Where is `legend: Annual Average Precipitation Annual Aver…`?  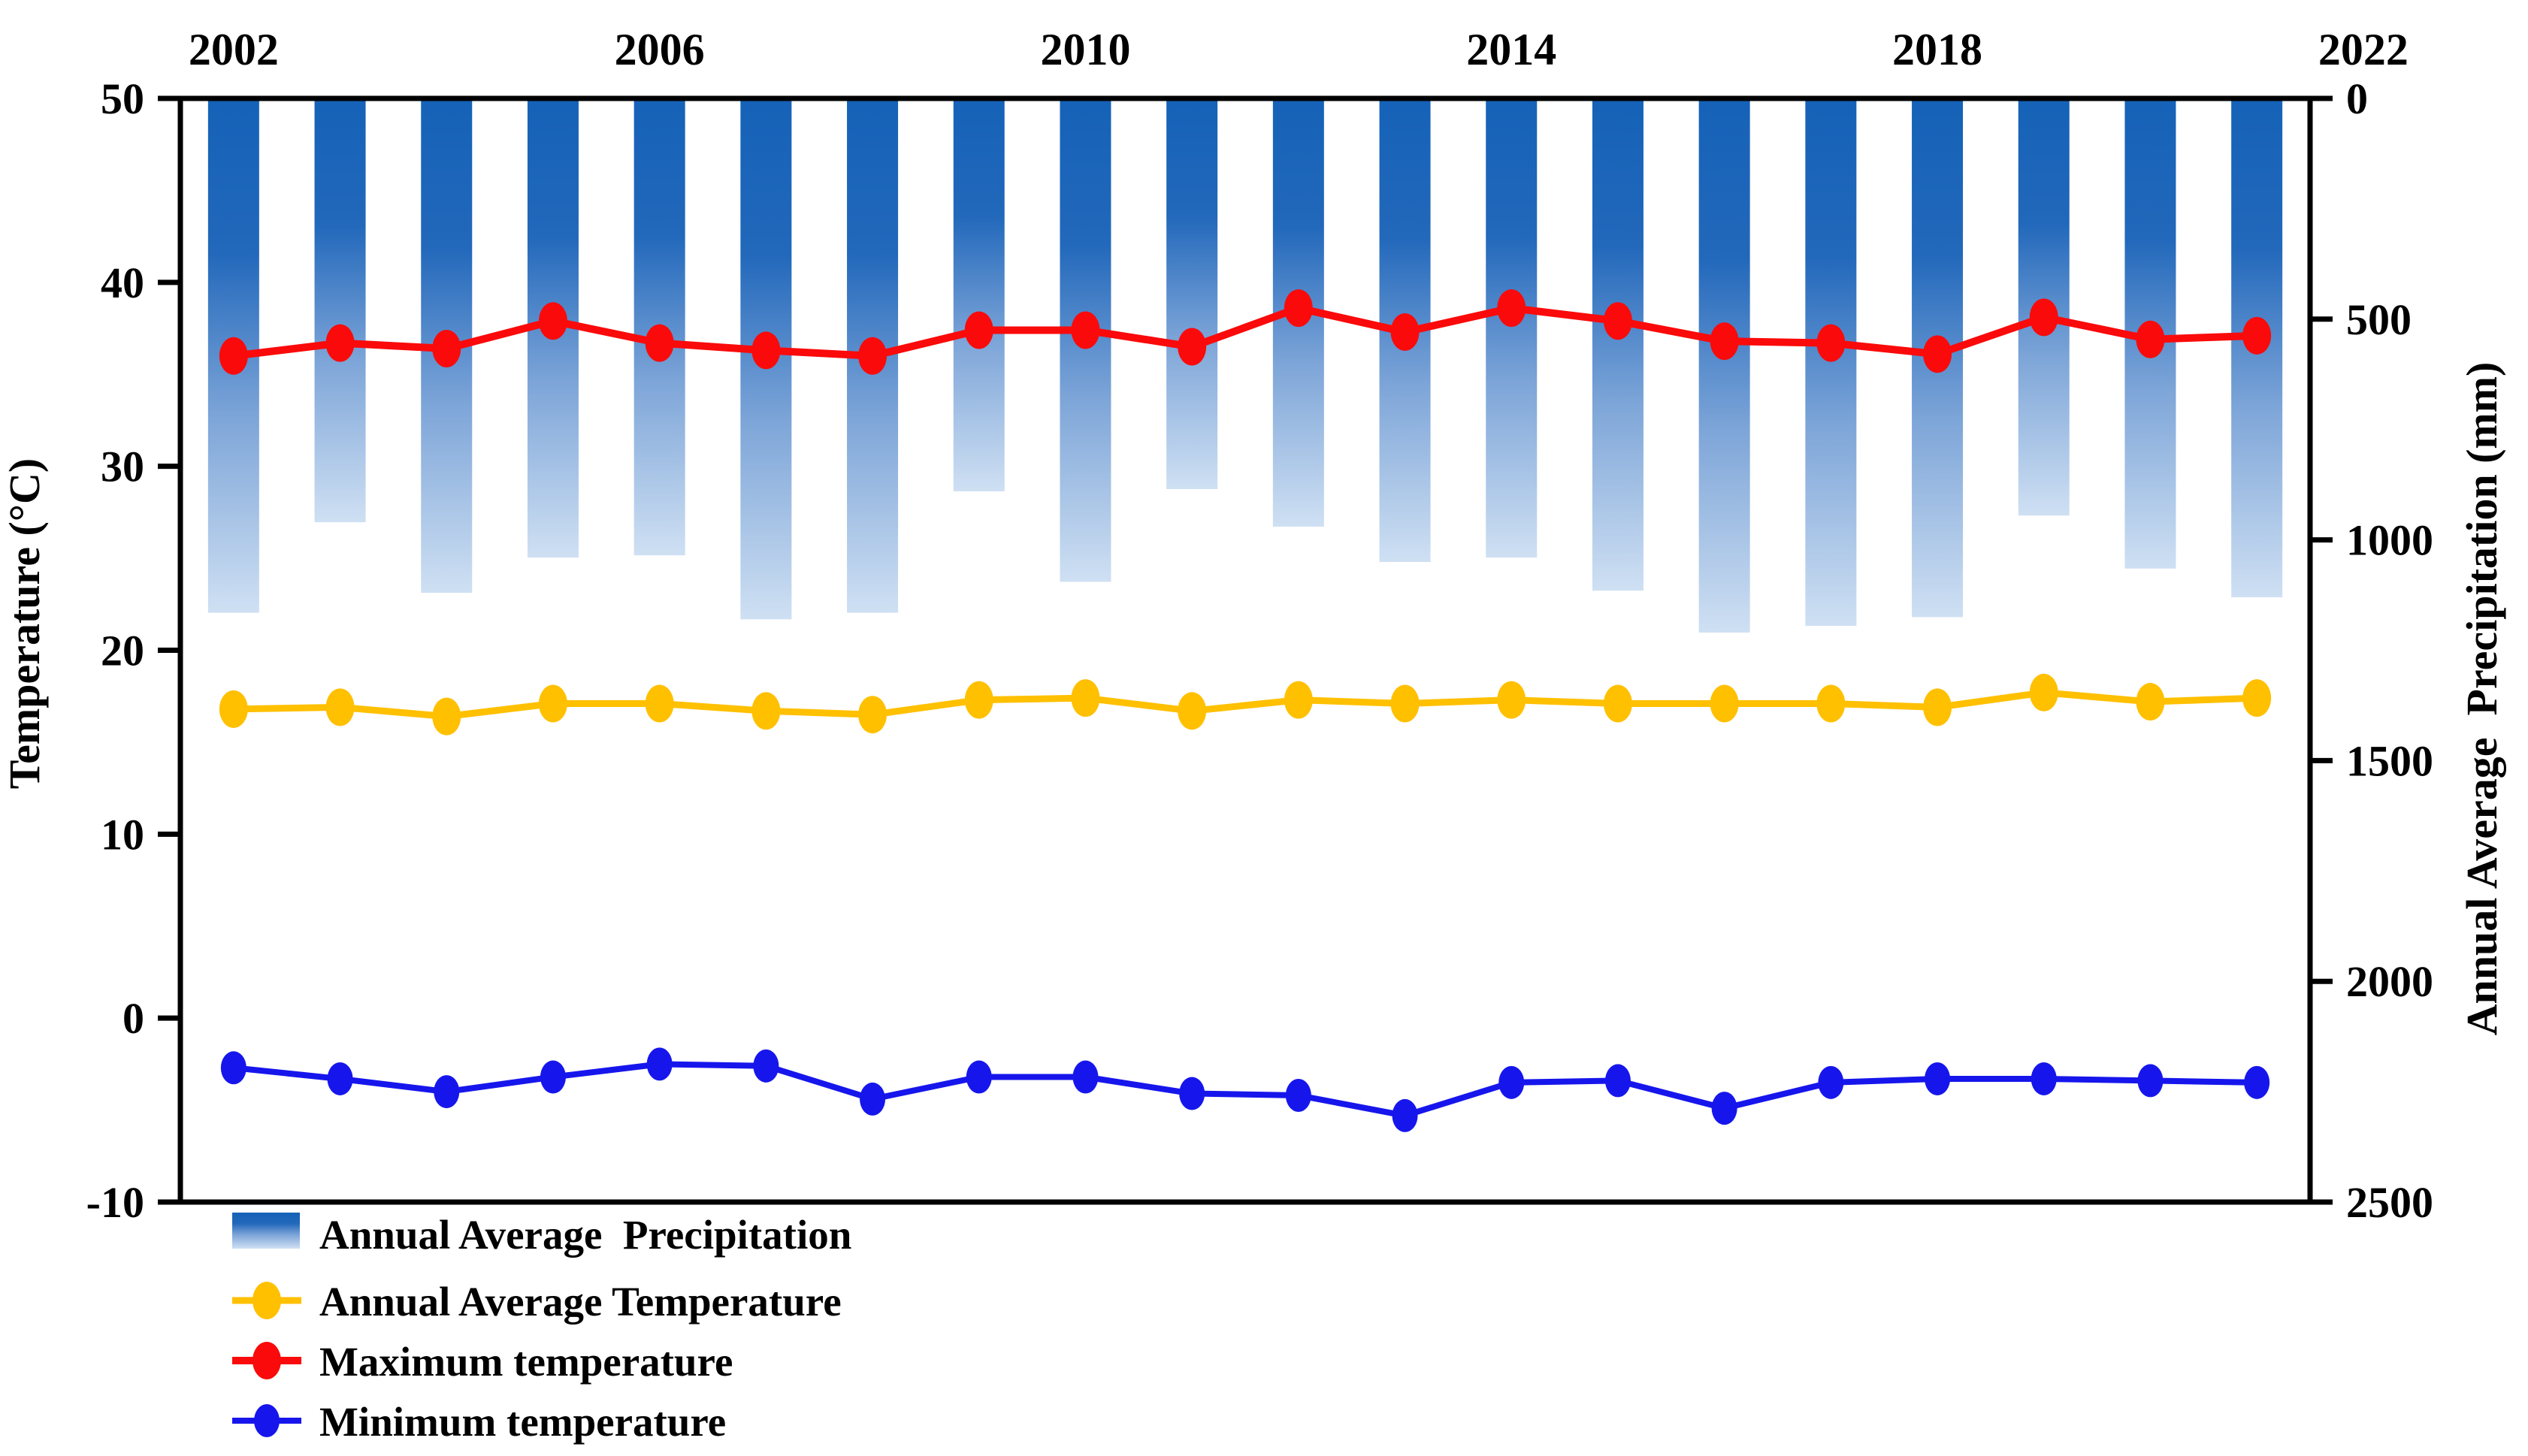 legend: Annual Average Precipitation Annual Aver… is located at coordinates (541, 1328).